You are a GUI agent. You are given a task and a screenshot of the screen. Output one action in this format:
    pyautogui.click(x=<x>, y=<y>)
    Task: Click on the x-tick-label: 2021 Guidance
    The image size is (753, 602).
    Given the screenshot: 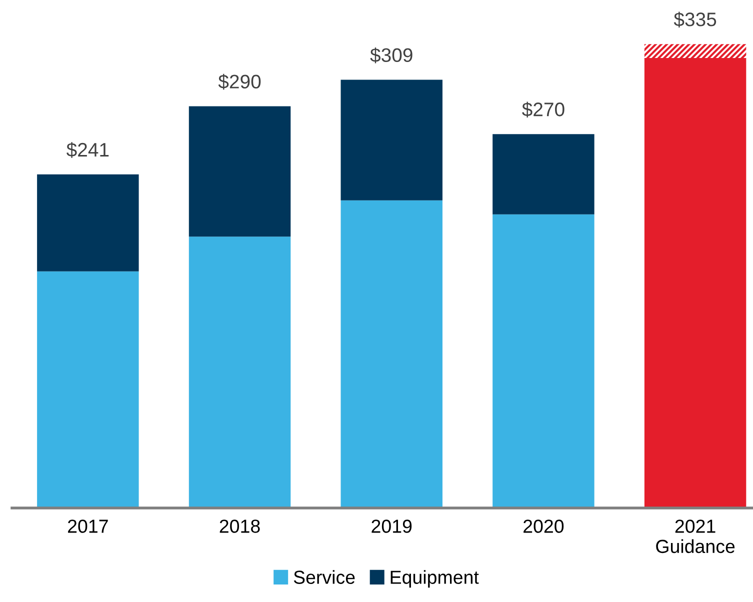 What is the action you would take?
    pyautogui.click(x=695, y=537)
    